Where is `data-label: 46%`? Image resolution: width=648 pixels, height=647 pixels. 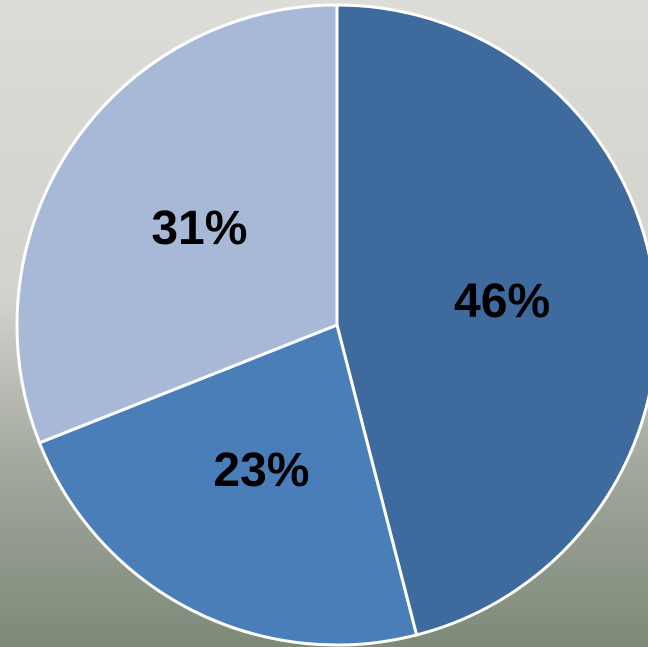
data-label: 46% is located at coordinates (502, 301).